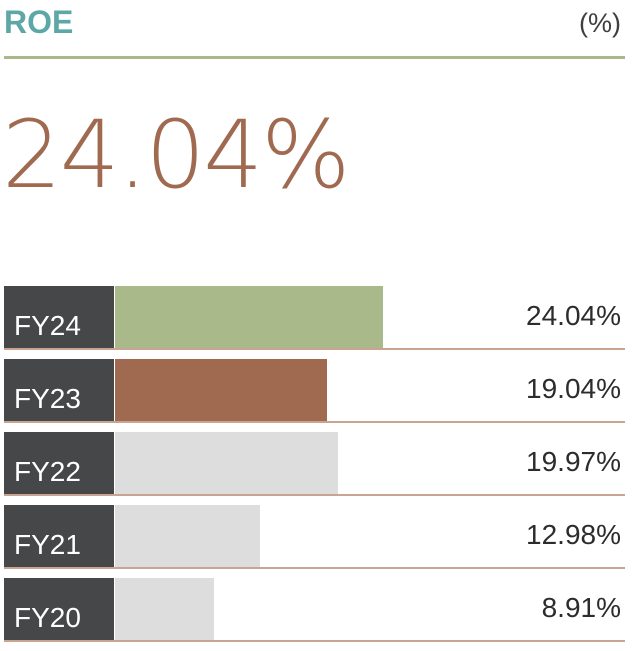 The height and width of the screenshot is (651, 633). What do you see at coordinates (314, 29) in the screenshot?
I see `chart-header: ROE (%)` at bounding box center [314, 29].